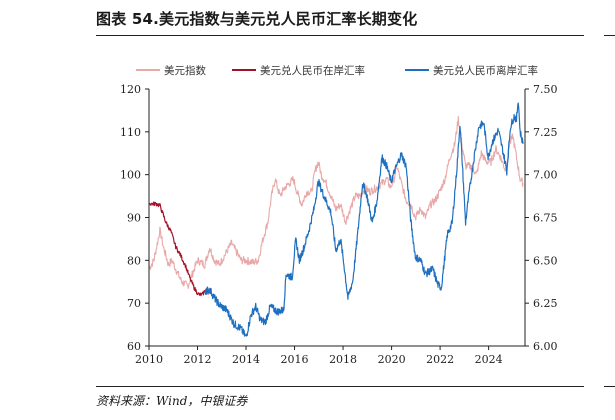 Image resolution: width=615 pixels, height=420 pixels. I want to click on edge-rule-top, so click(609, 35).